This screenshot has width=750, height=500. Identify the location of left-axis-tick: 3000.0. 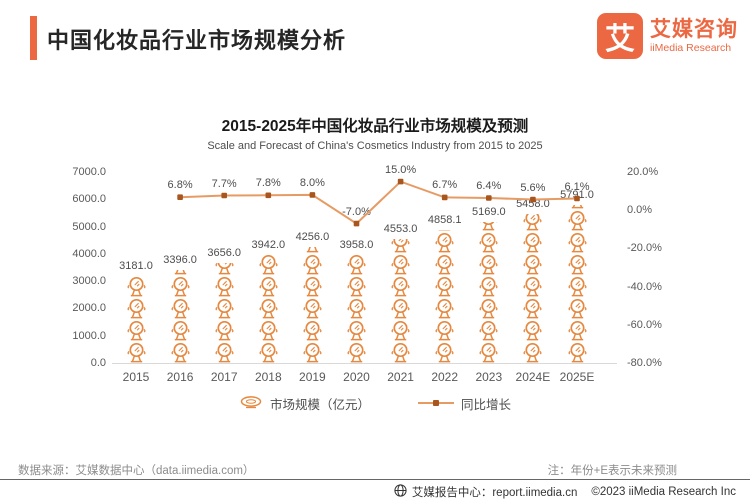
(89, 281).